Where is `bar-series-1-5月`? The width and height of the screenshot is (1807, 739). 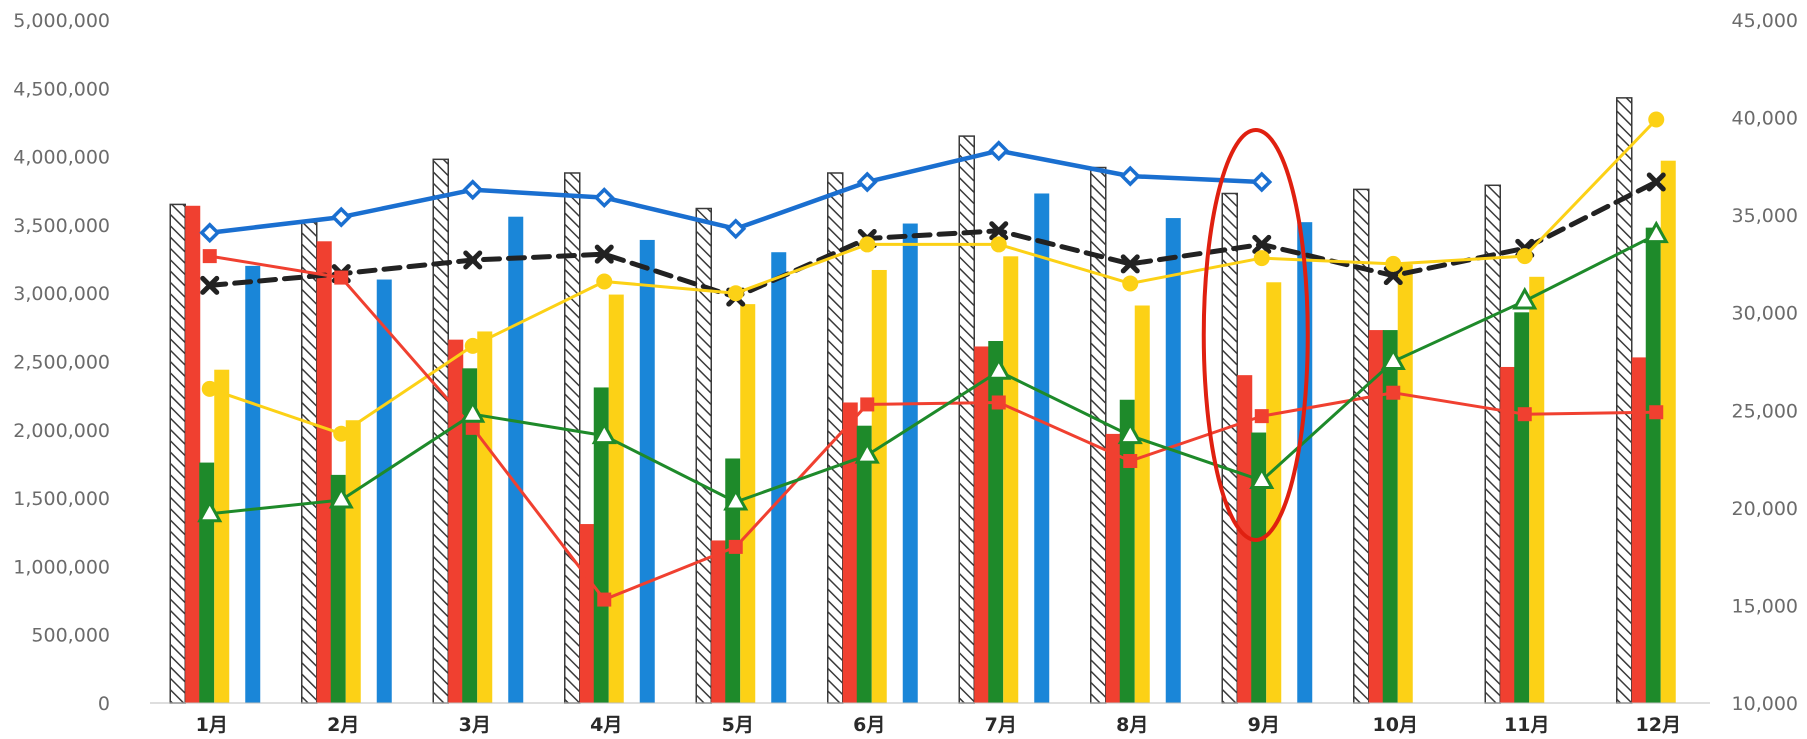 bar-series-1-5月 is located at coordinates (703, 455).